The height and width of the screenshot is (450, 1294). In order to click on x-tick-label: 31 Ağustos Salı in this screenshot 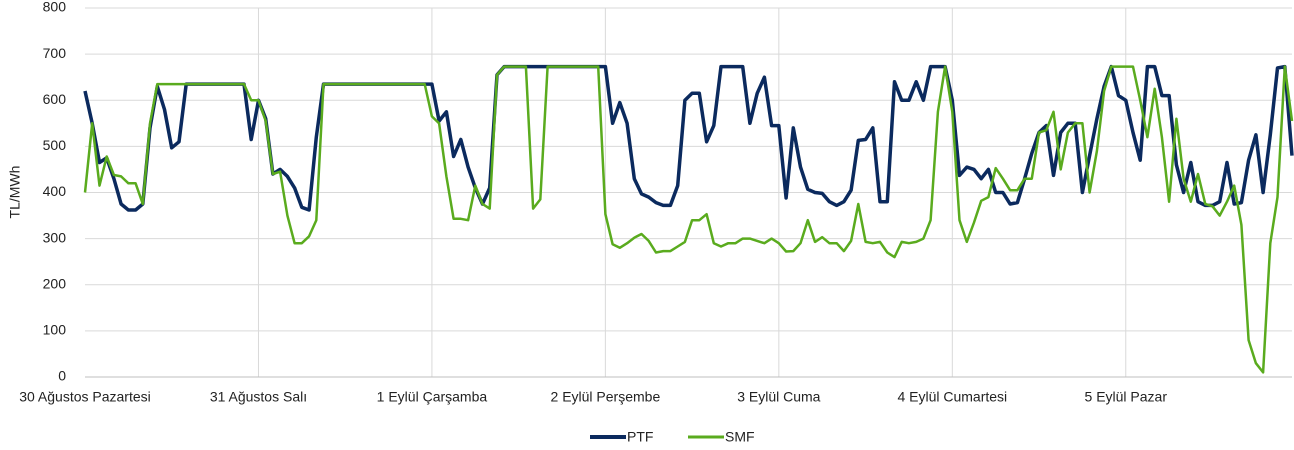, I will do `click(258, 397)`.